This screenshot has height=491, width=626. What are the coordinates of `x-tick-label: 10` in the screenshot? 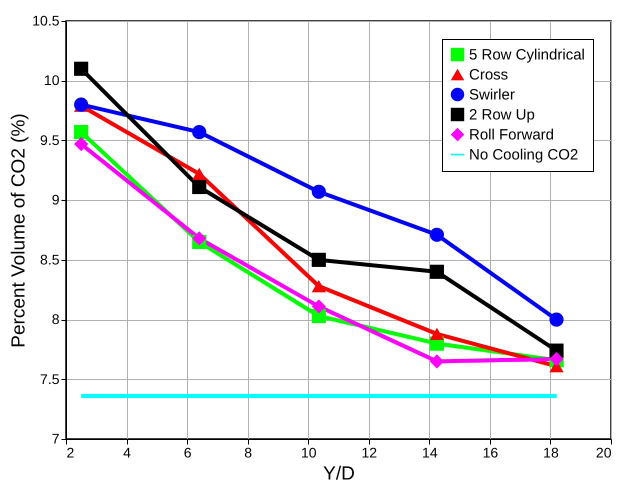 It's located at (308, 452).